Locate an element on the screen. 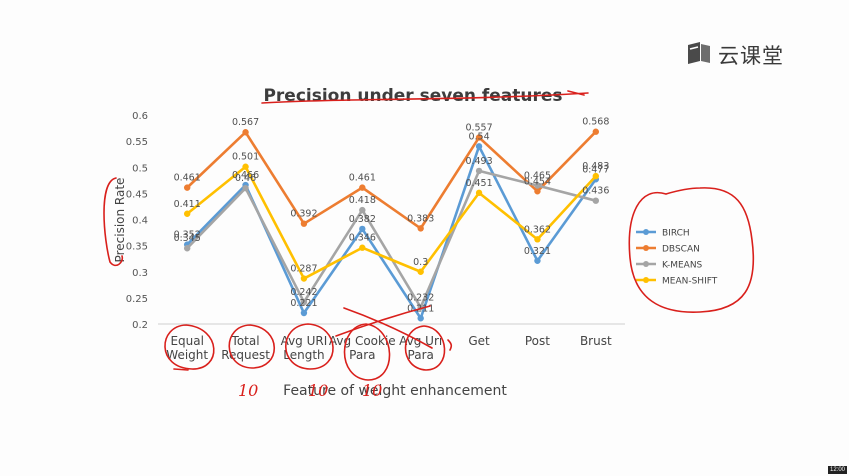  x-tick-label-0: Equal Weight is located at coordinates (187, 348).